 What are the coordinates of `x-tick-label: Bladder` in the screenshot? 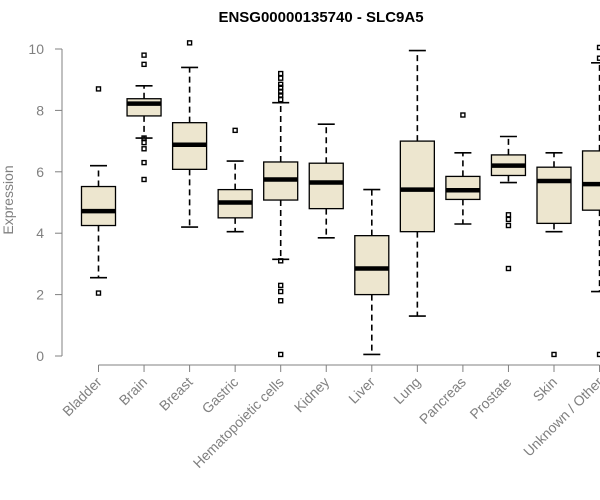 It's located at (82, 397).